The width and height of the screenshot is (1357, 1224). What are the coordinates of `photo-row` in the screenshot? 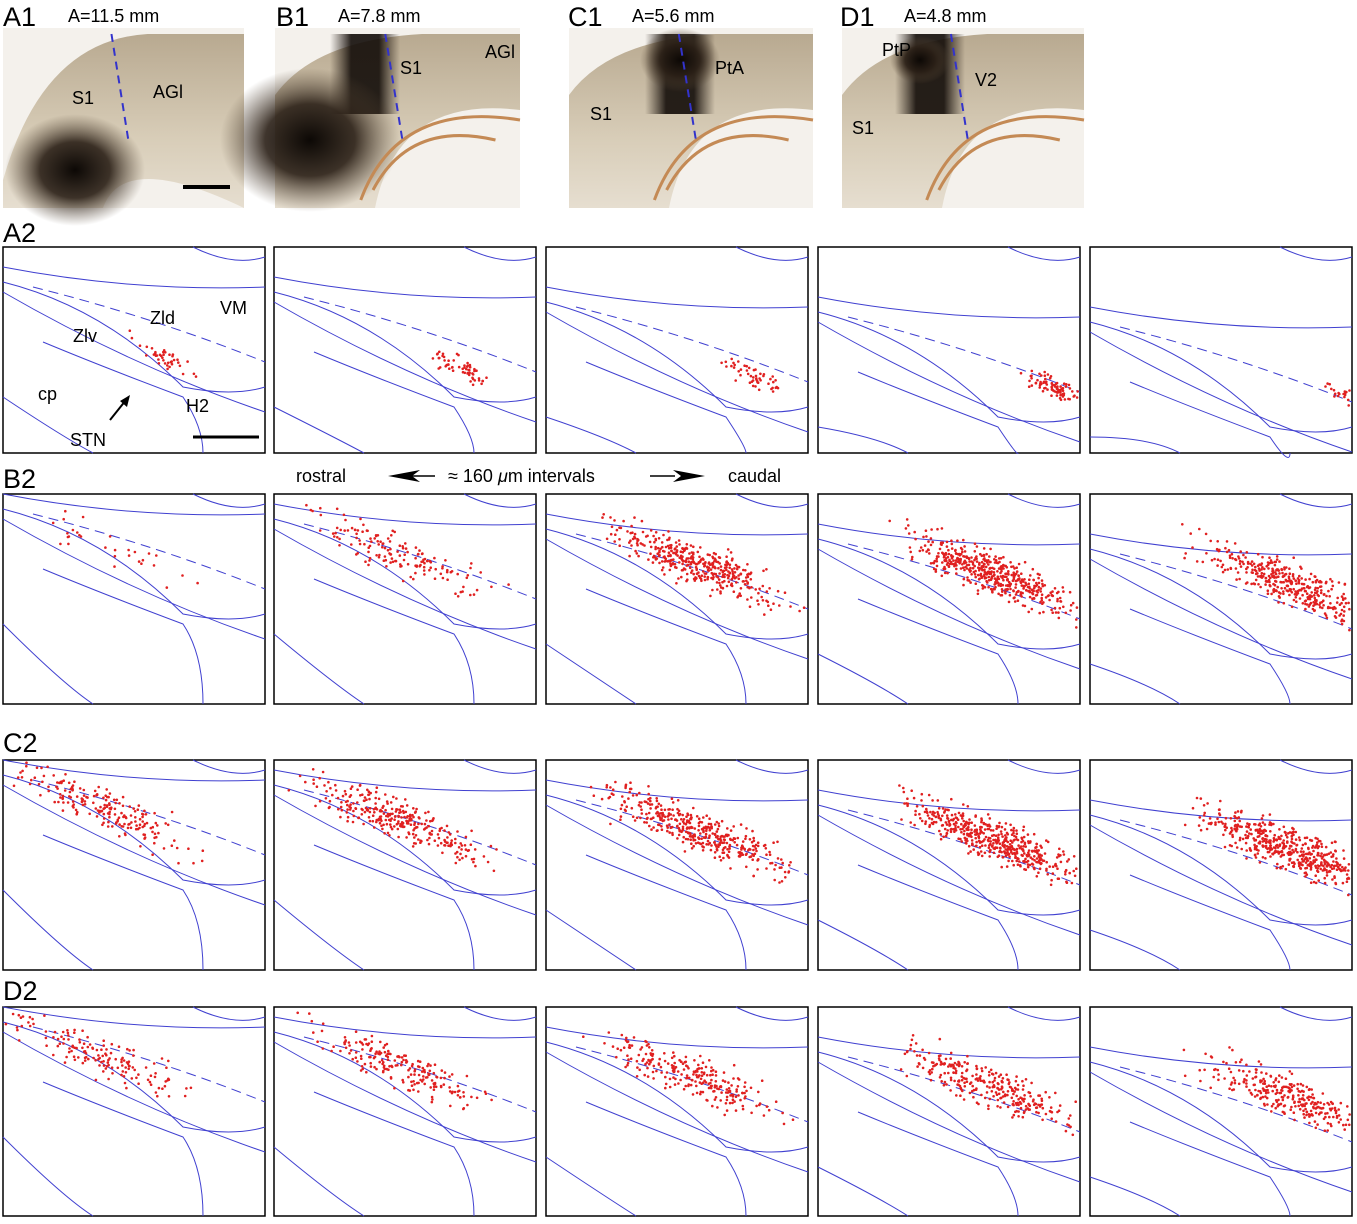 It's located at (544, 127).